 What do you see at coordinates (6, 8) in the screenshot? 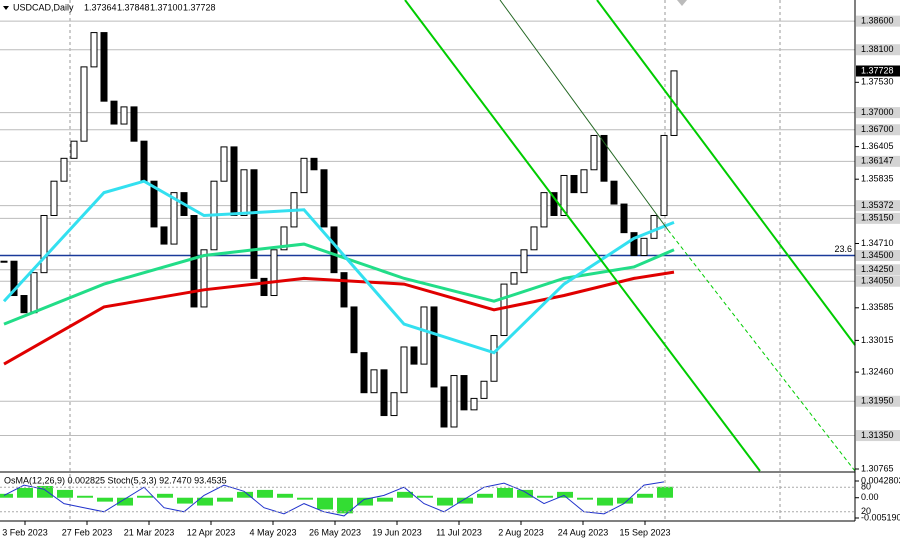
I see `menu-arrow` at bounding box center [6, 8].